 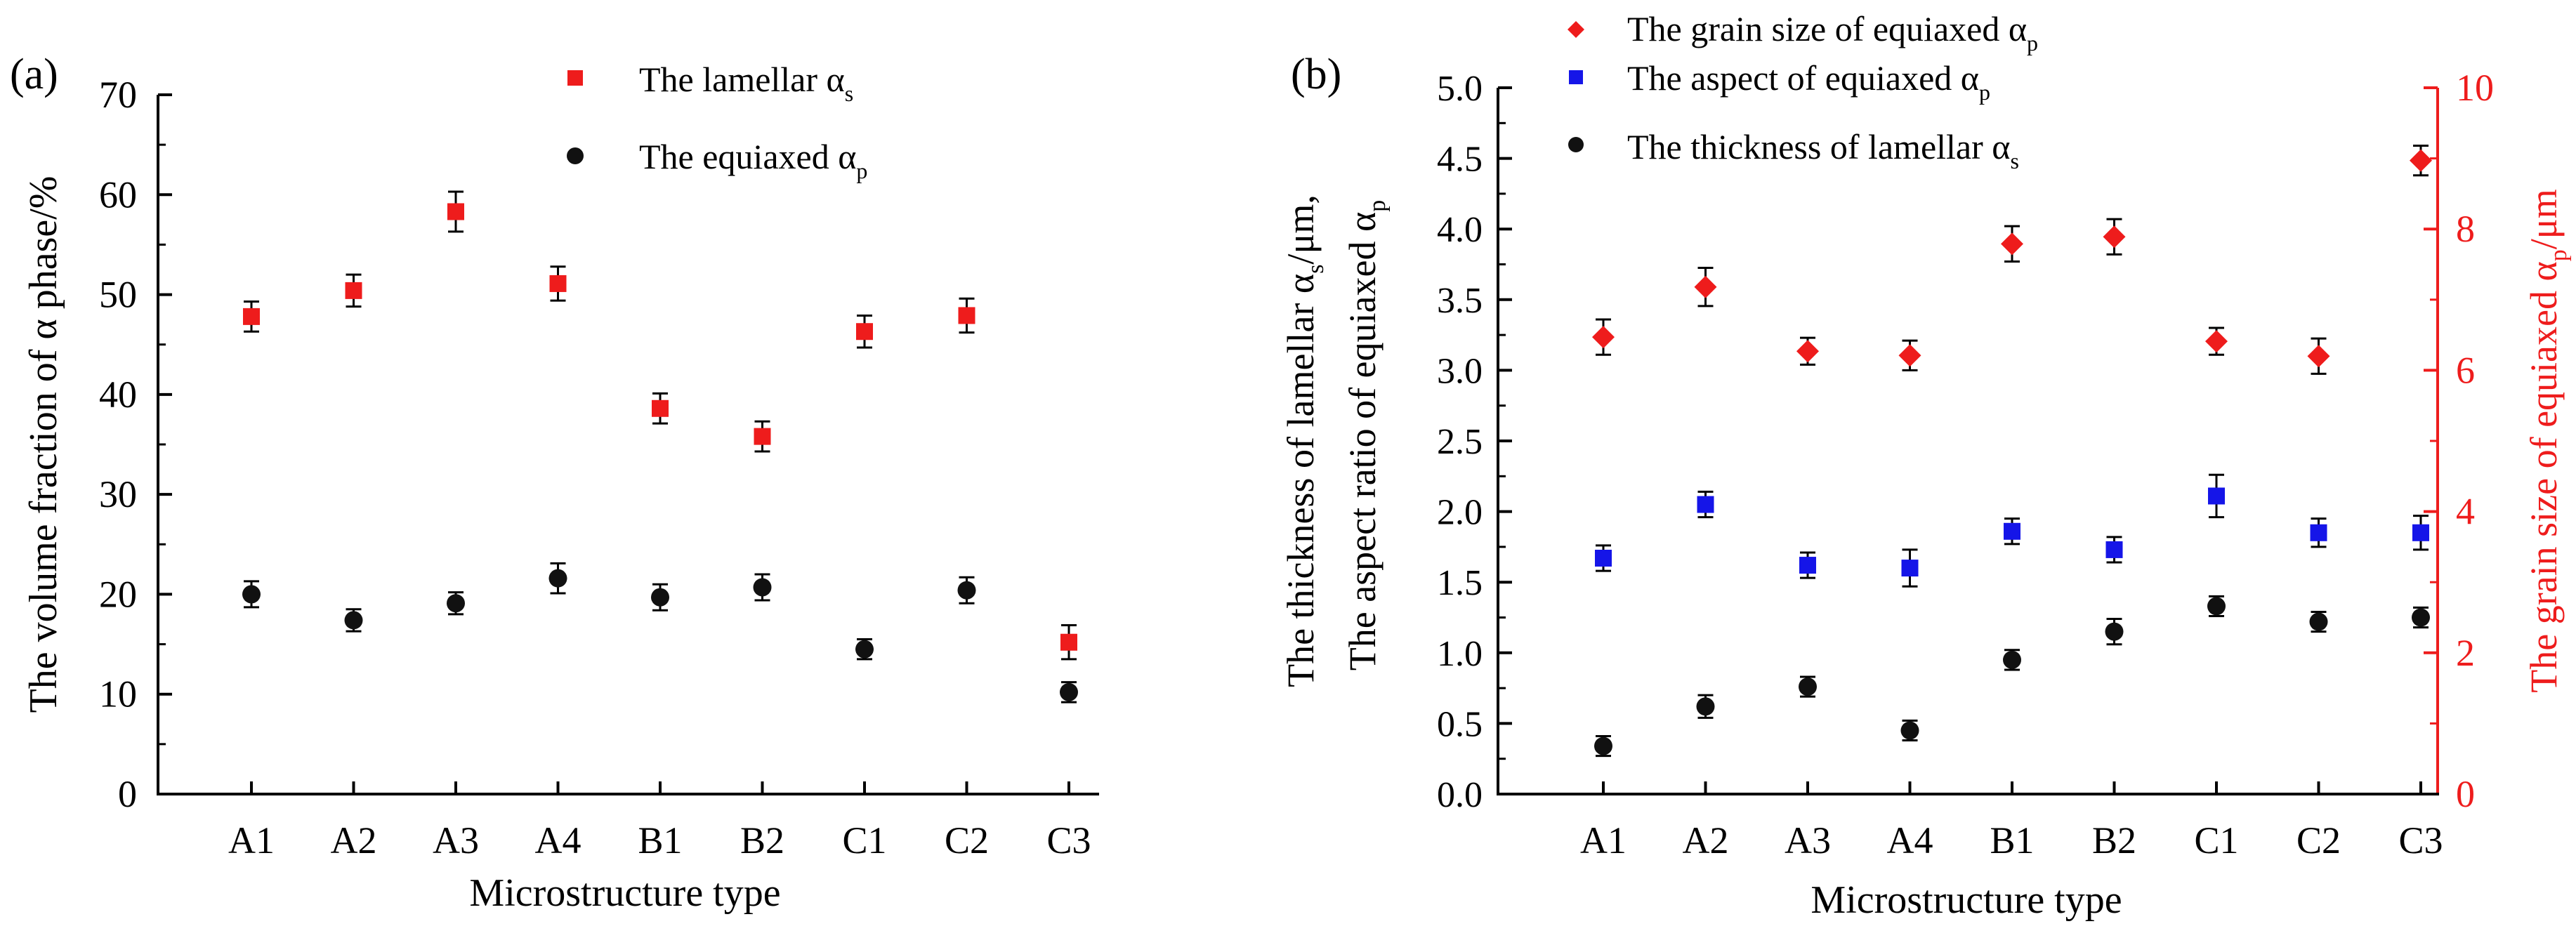 I want to click on data-point-the-grain-size-of-equiaxed-p-b2, so click(x=2114, y=237).